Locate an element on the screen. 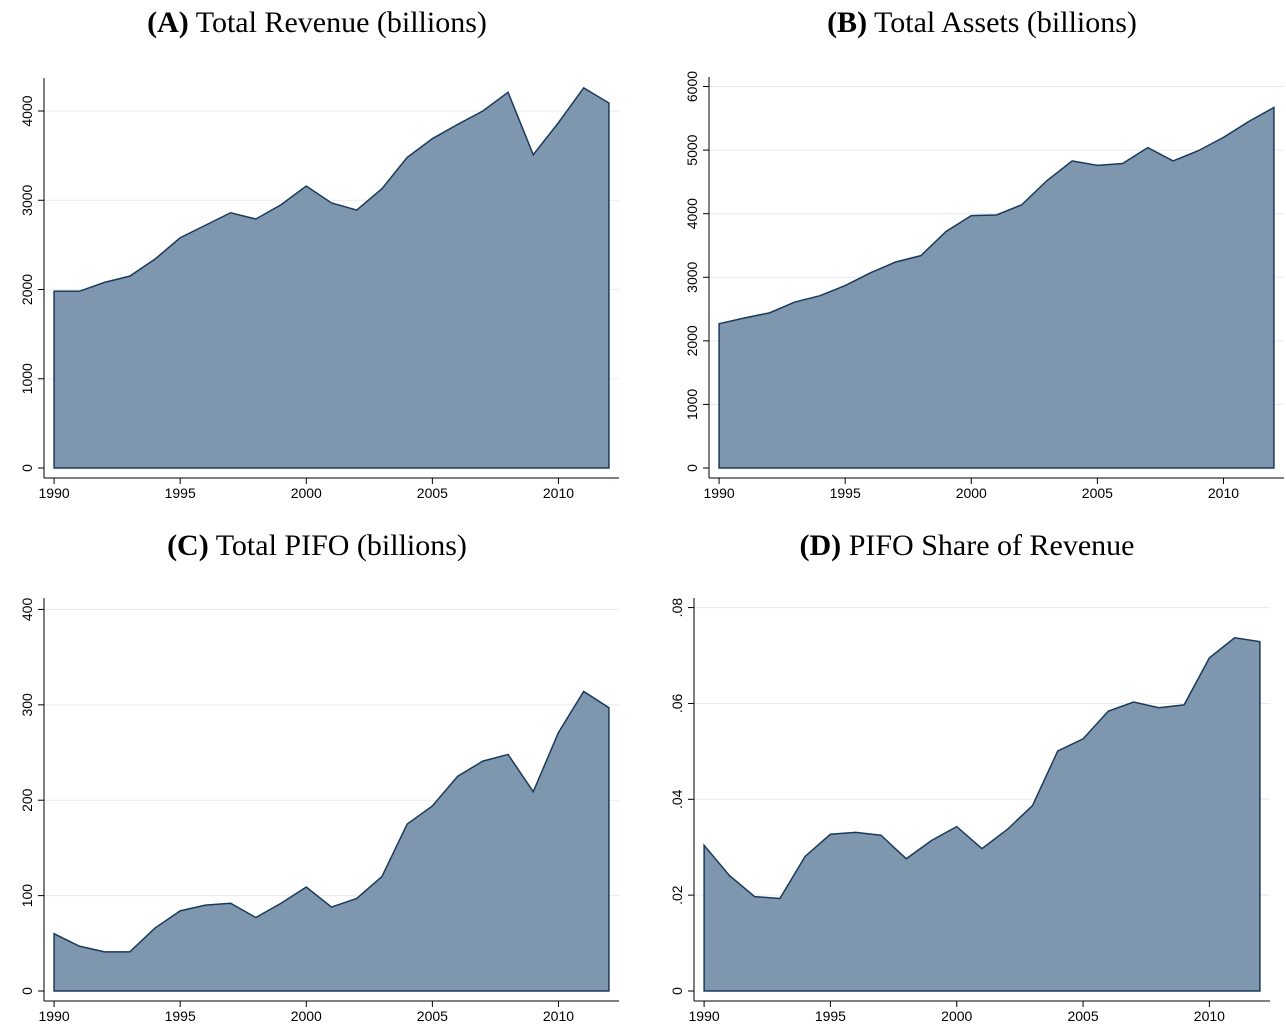  y-tick-label: .04 is located at coordinates (677, 799).